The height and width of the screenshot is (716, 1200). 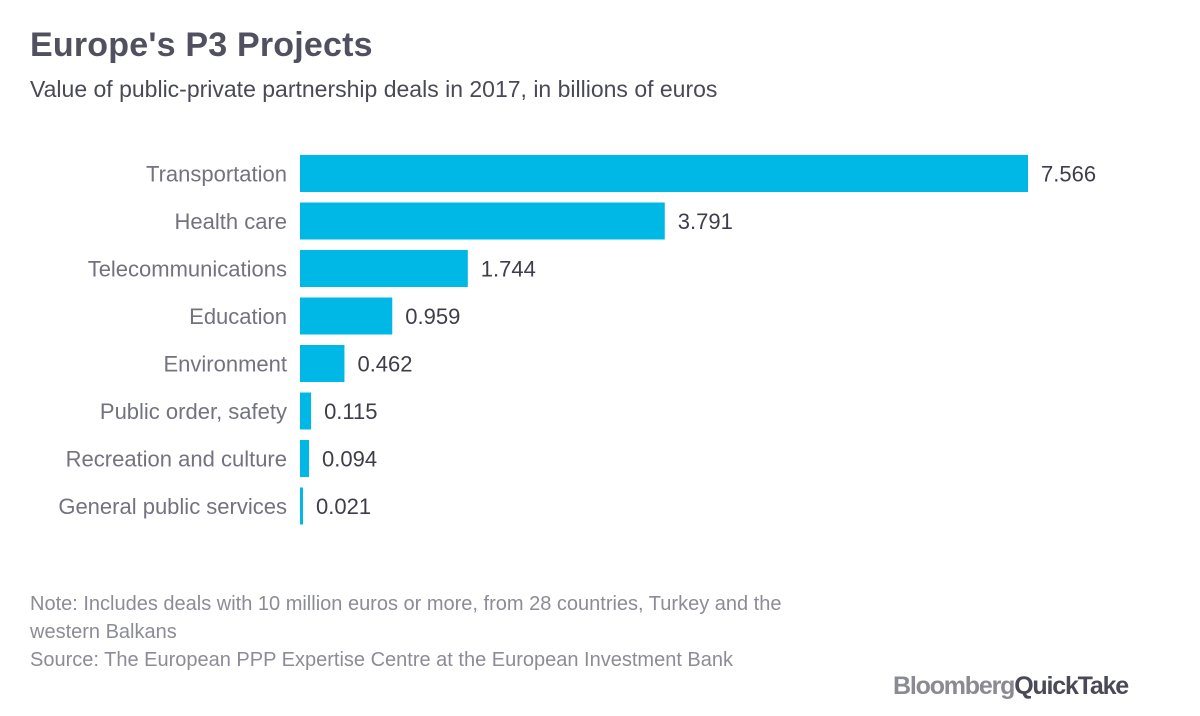 What do you see at coordinates (187, 269) in the screenshot?
I see `category-label-2: Telecommunications` at bounding box center [187, 269].